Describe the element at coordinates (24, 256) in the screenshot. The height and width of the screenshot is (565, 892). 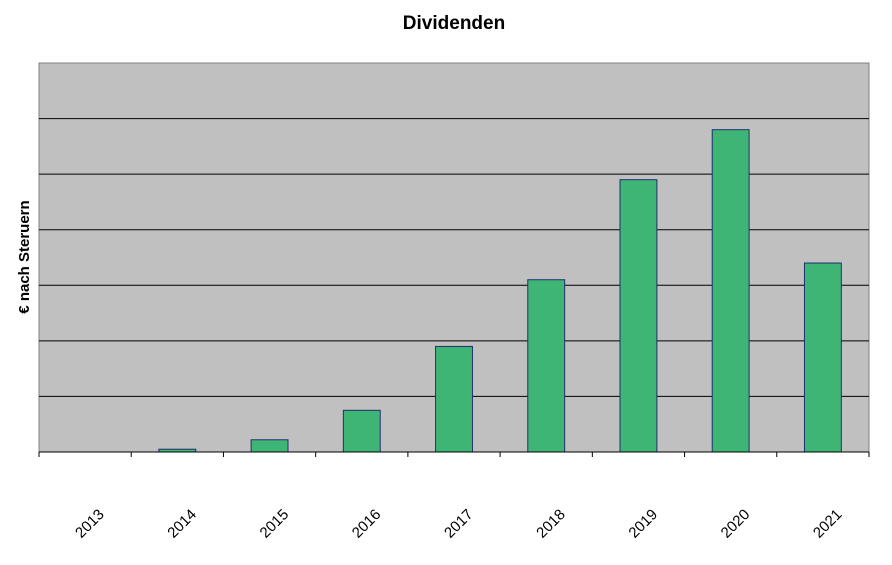
I see `y-axis-label: € nach Steruern` at that location.